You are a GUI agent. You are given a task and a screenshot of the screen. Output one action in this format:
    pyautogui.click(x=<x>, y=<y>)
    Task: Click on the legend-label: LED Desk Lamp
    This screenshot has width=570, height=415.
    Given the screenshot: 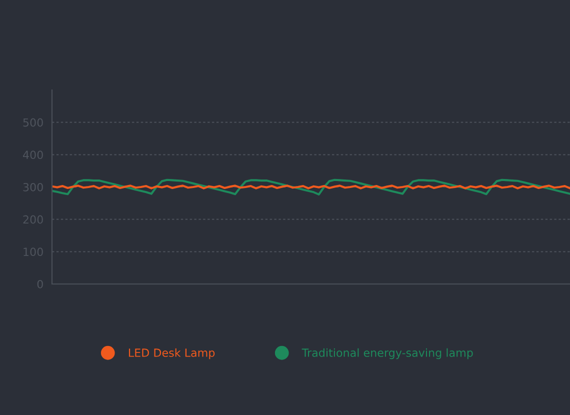 What is the action you would take?
    pyautogui.click(x=171, y=354)
    